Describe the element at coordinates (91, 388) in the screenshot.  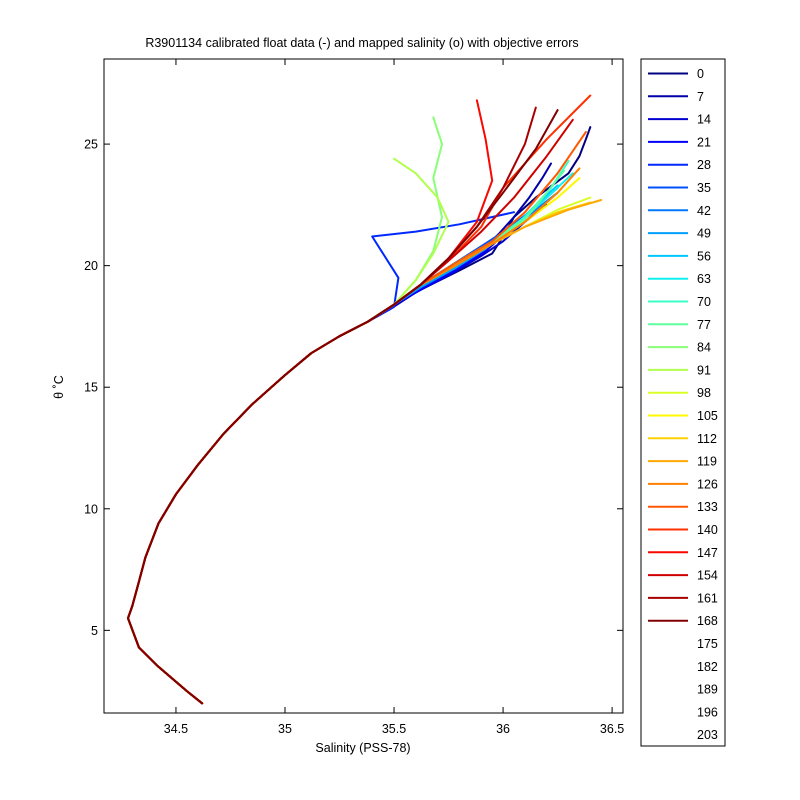
I see `y-tick-label: 15` at that location.